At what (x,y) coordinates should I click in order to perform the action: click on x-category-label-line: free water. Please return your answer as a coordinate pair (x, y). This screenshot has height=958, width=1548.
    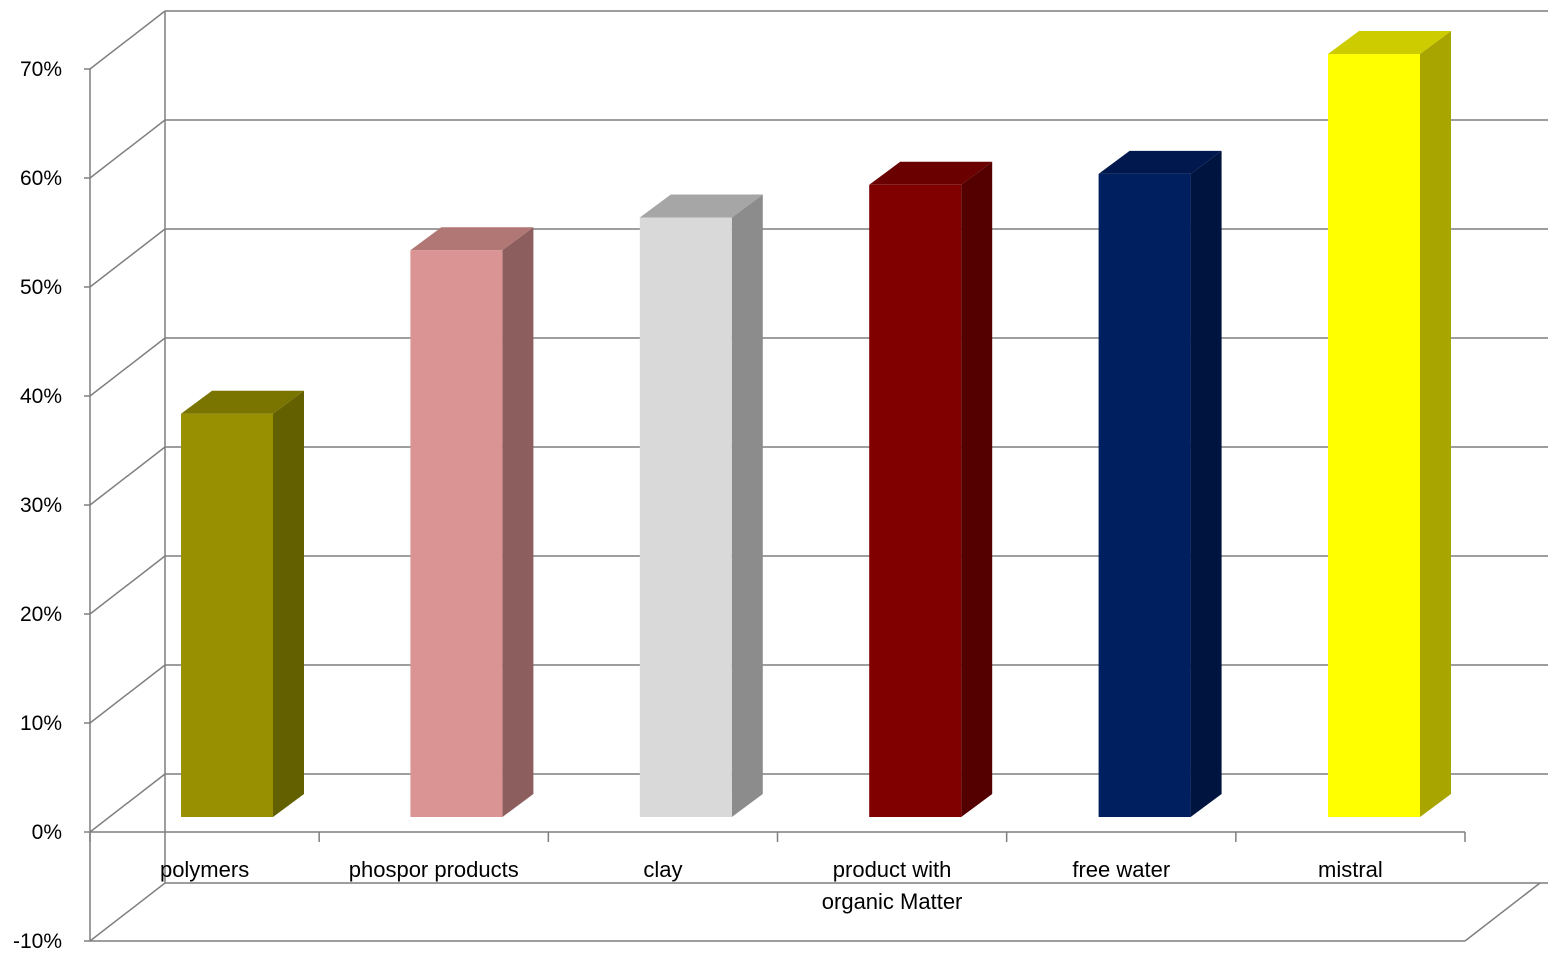
    Looking at the image, I should click on (1121, 869).